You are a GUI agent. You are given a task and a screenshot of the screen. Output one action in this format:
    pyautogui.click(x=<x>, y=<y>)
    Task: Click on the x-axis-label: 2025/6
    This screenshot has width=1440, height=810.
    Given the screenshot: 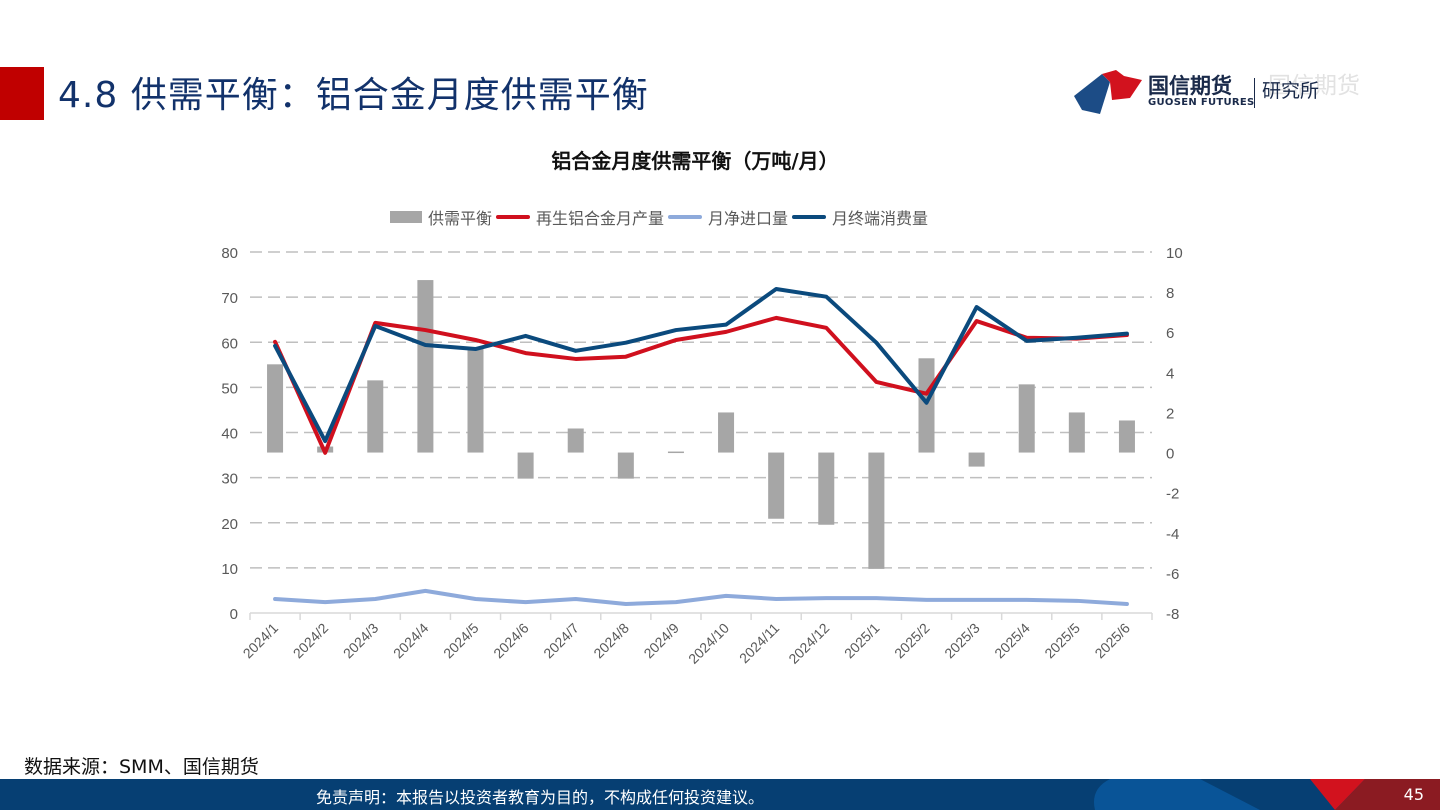 What is the action you would take?
    pyautogui.click(x=1112, y=641)
    